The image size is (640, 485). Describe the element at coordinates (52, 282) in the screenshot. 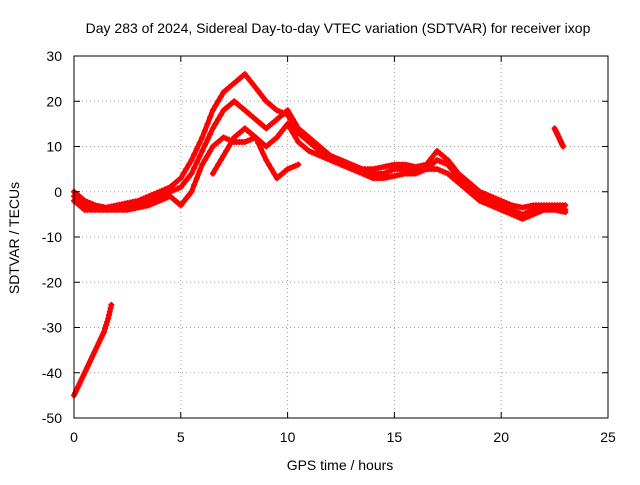

I see `y-tick-label: -20` at that location.